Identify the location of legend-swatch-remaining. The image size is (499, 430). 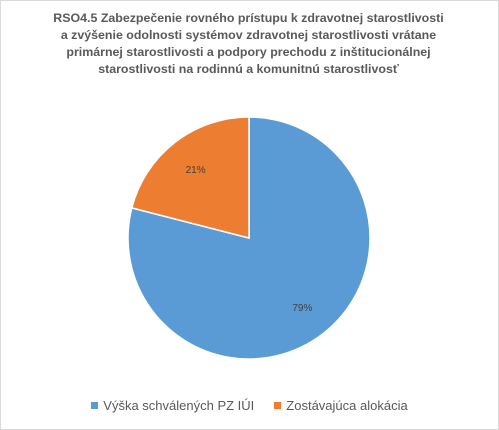
(278, 405).